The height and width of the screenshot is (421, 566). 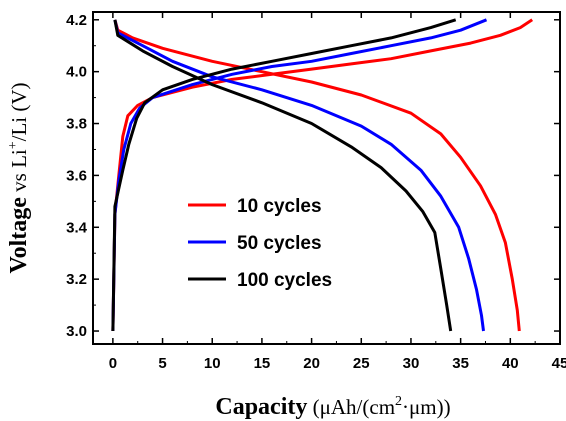 I want to click on y-tick-label: 4.0, so click(x=76, y=72).